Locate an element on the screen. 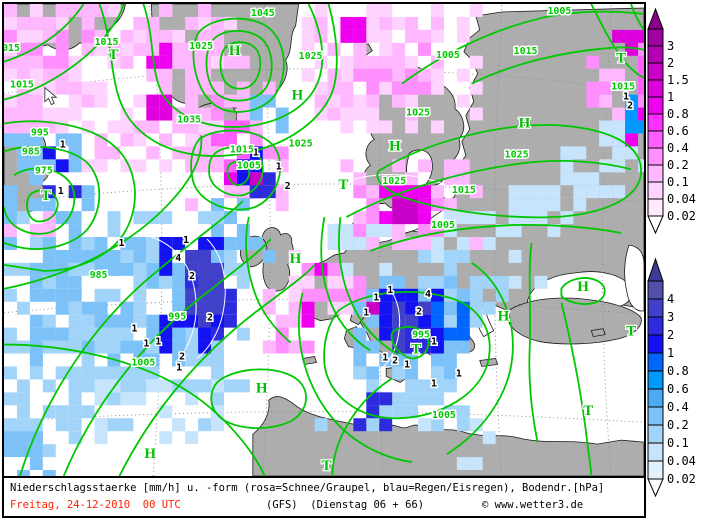 This screenshot has width=701, height=520. rain-ice-scale-up-arrow is located at coordinates (655, 269).